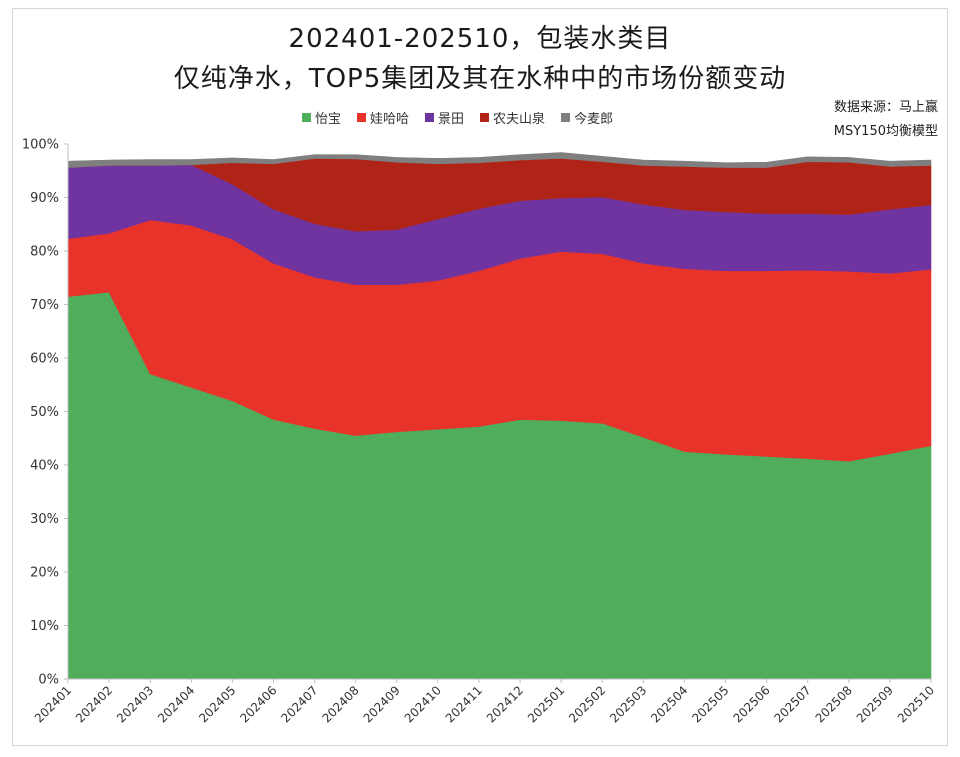  Describe the element at coordinates (587, 704) in the screenshot. I see `x-tick-label: 202502` at that location.